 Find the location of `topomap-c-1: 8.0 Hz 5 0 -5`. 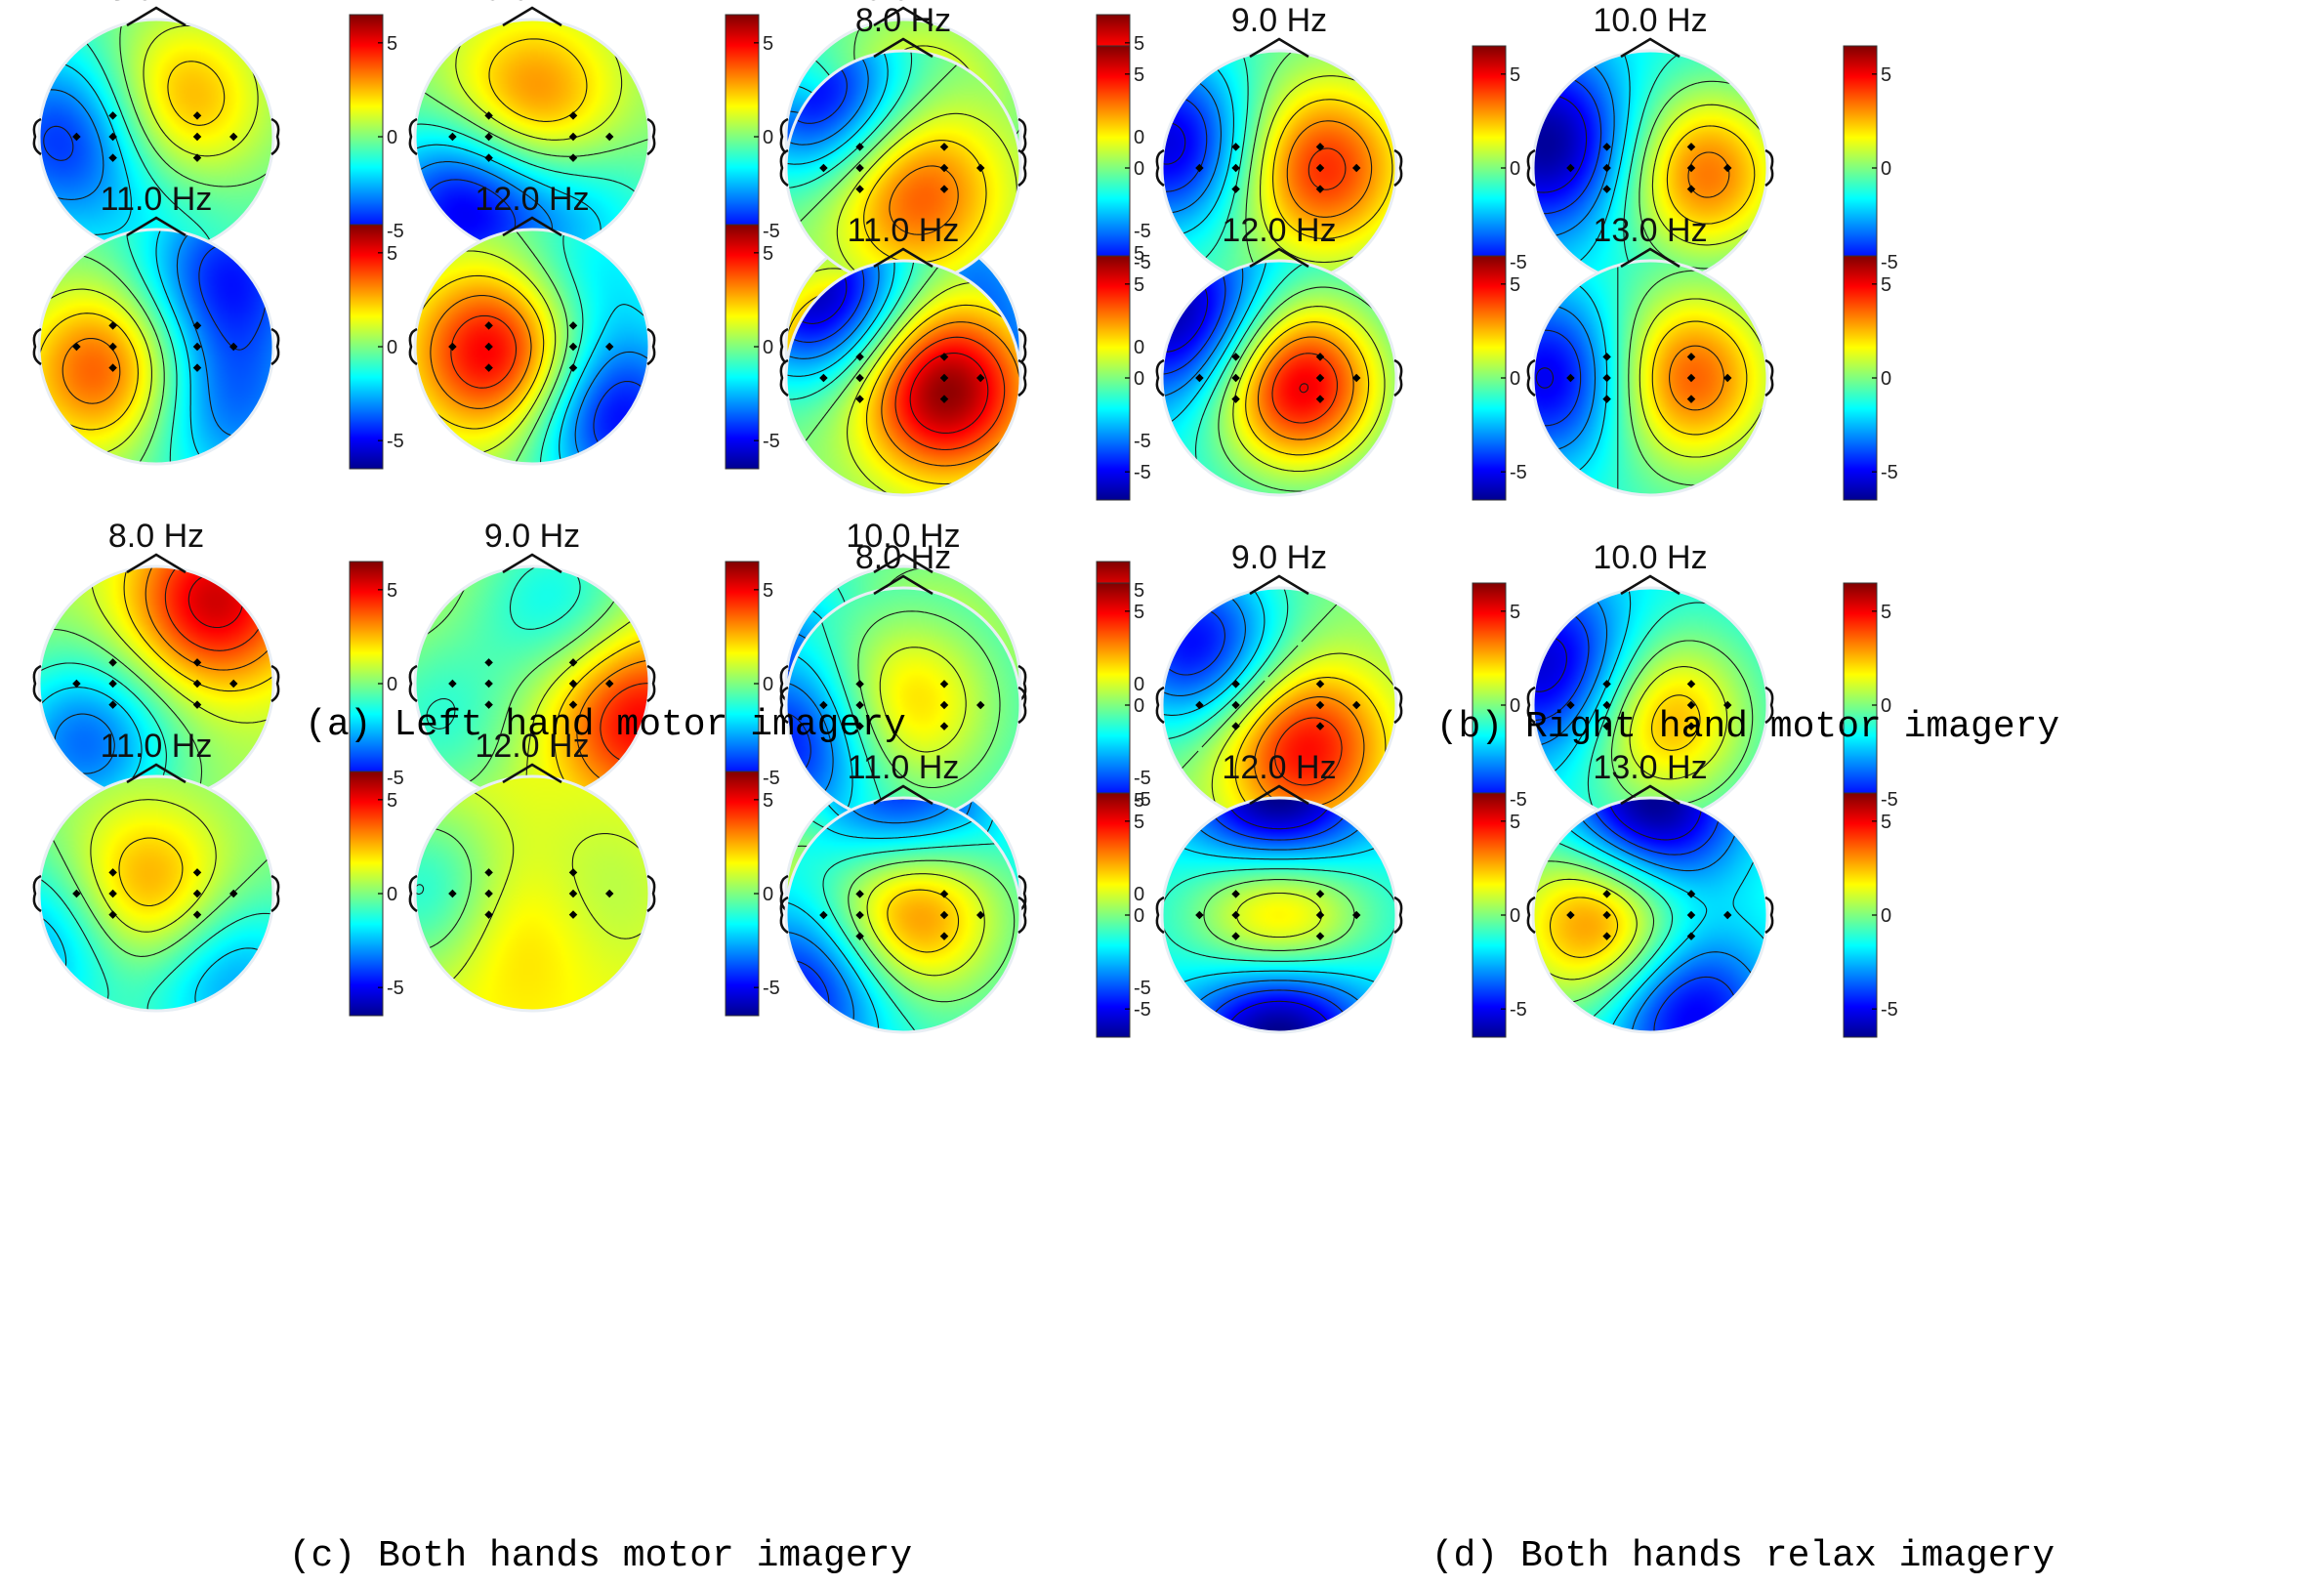

topomap-c-1: 8.0 Hz 5 0 -5 is located at coordinates (218, 662).